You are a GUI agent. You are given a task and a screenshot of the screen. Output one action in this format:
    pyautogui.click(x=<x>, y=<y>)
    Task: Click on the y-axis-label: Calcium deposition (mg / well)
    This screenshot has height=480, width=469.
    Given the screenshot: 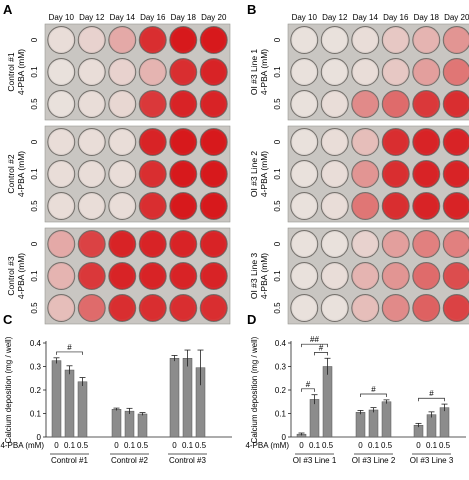 What is the action you would take?
    pyautogui.click(x=254, y=389)
    